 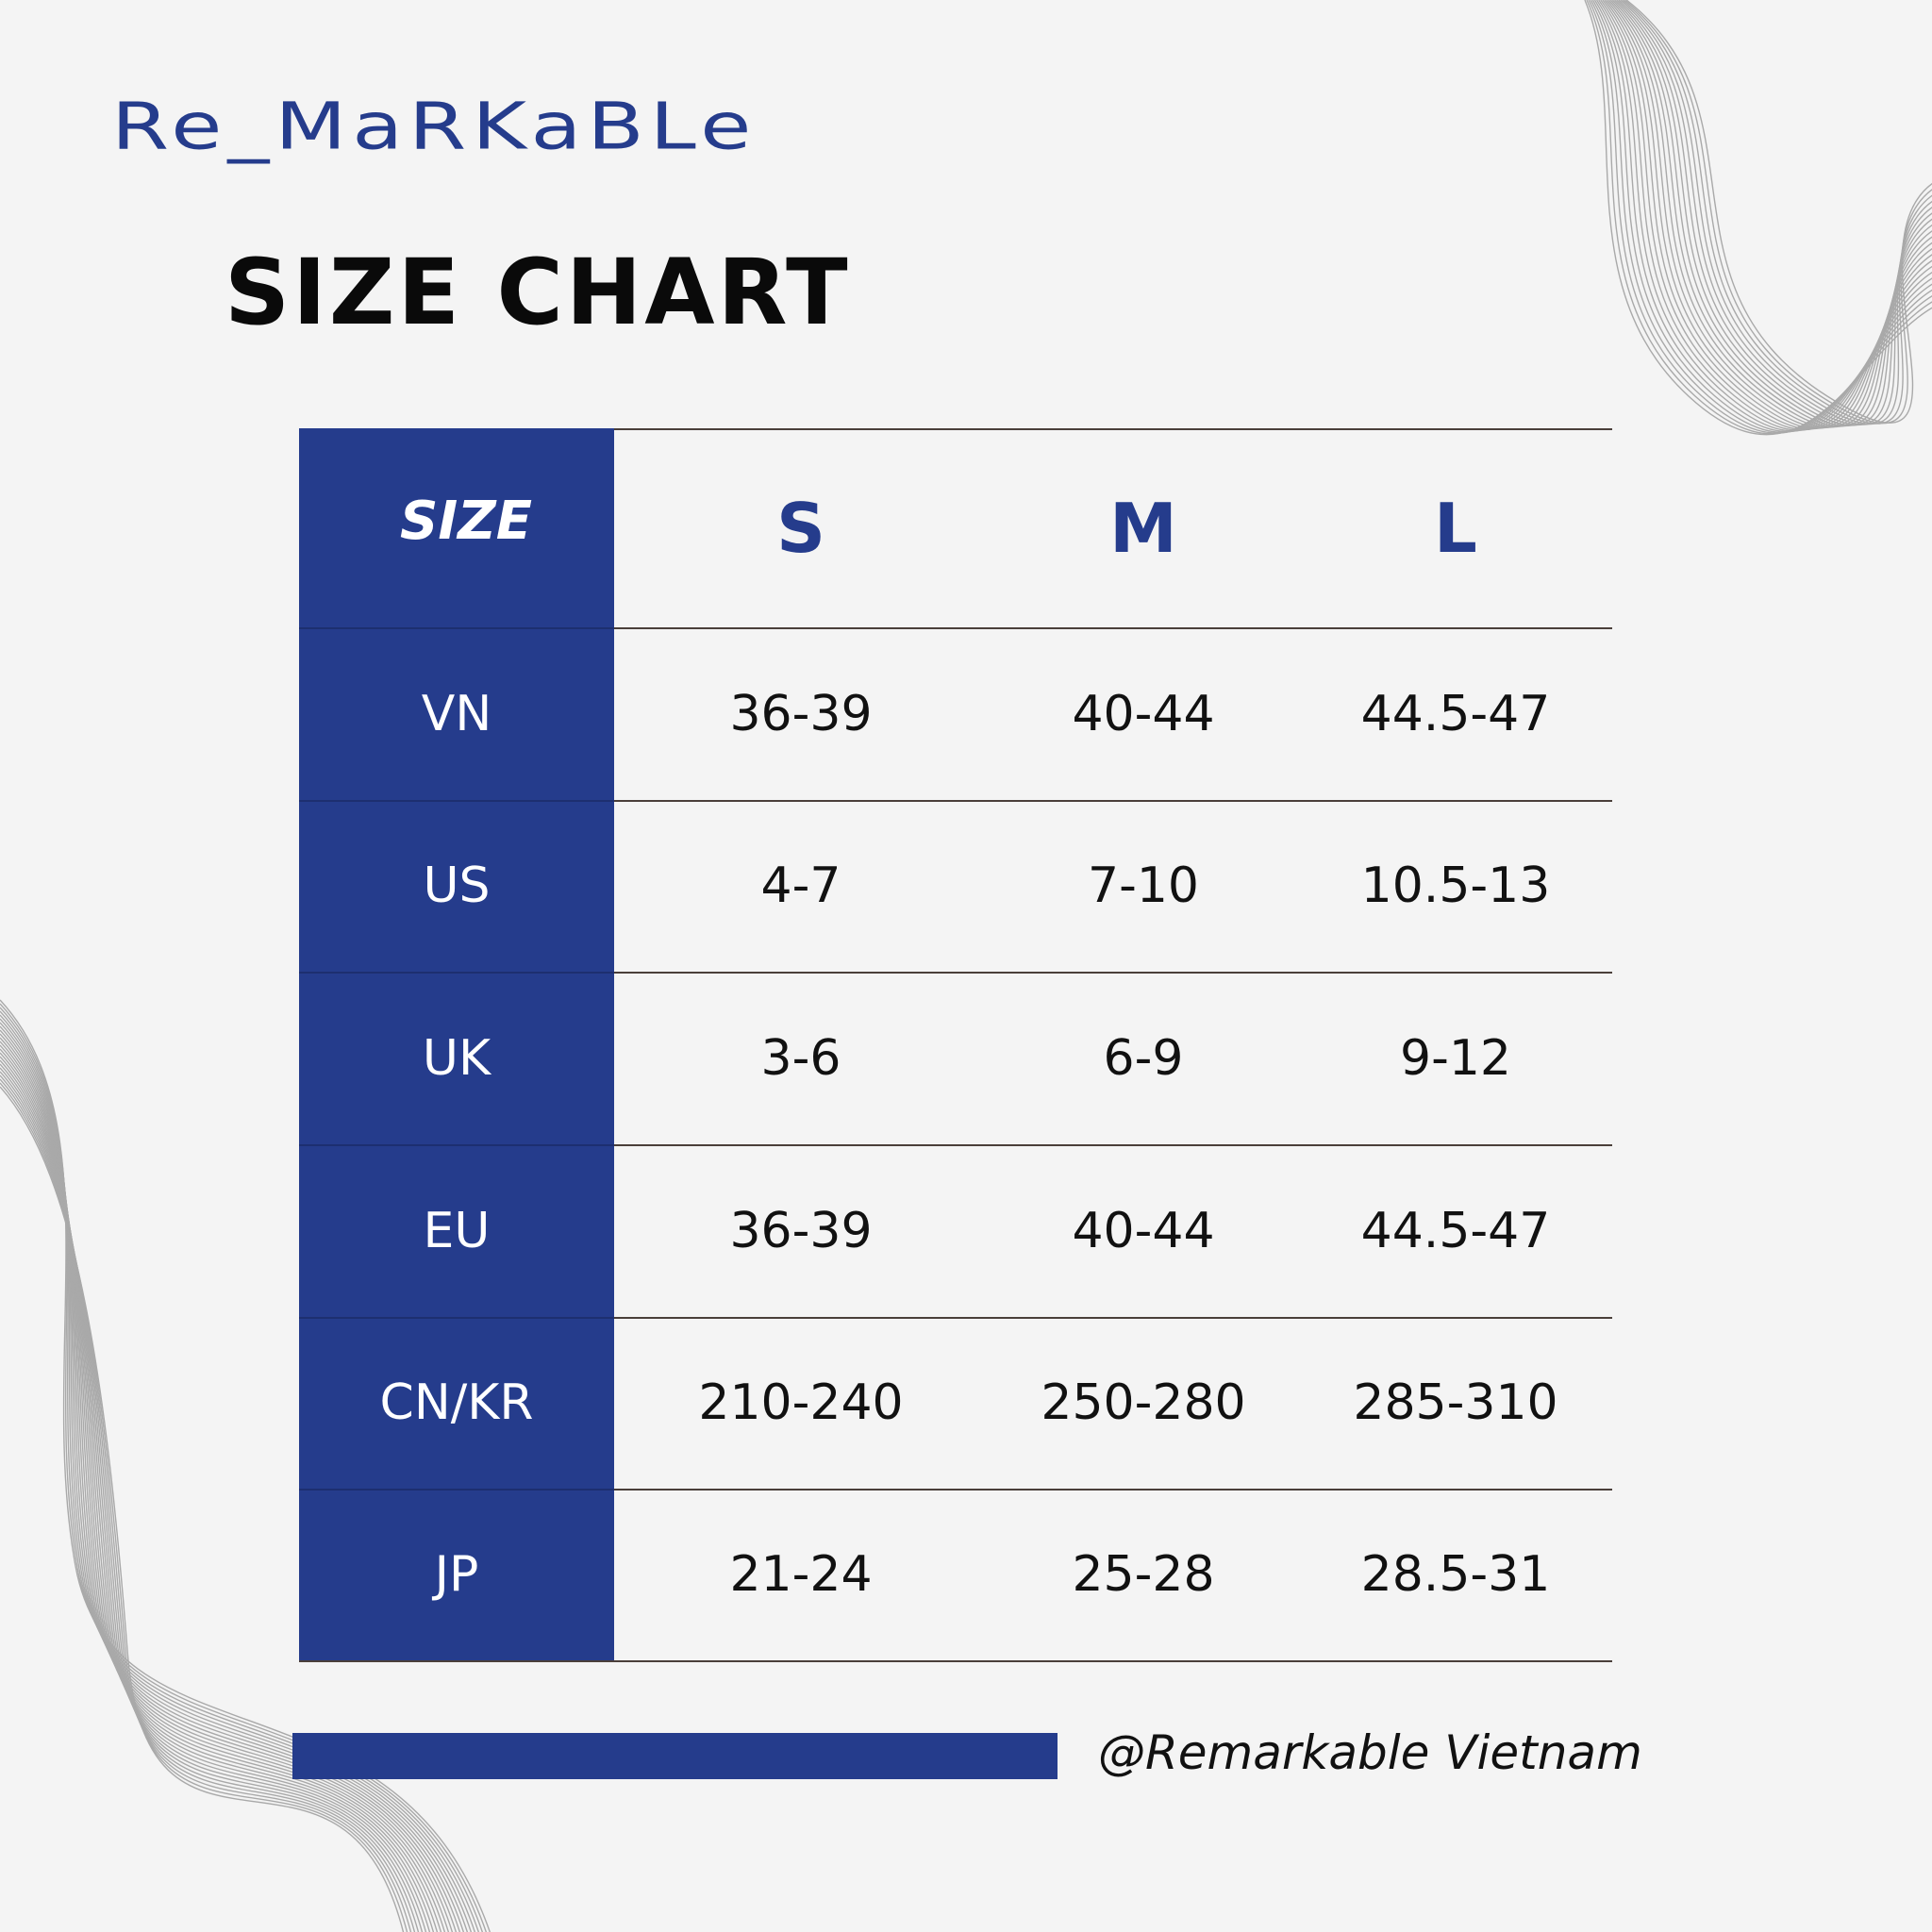 What do you see at coordinates (1143, 886) in the screenshot?
I see `cell-us-m: 7-10` at bounding box center [1143, 886].